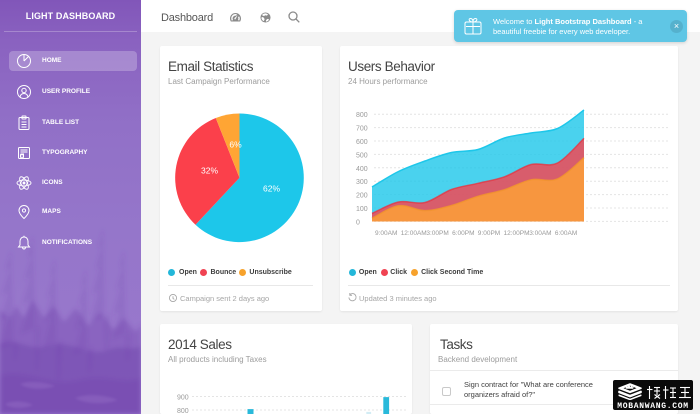 Image resolution: width=700 pixels, height=414 pixels. What do you see at coordinates (209, 171) in the screenshot?
I see `svg-text: 32%` at bounding box center [209, 171].